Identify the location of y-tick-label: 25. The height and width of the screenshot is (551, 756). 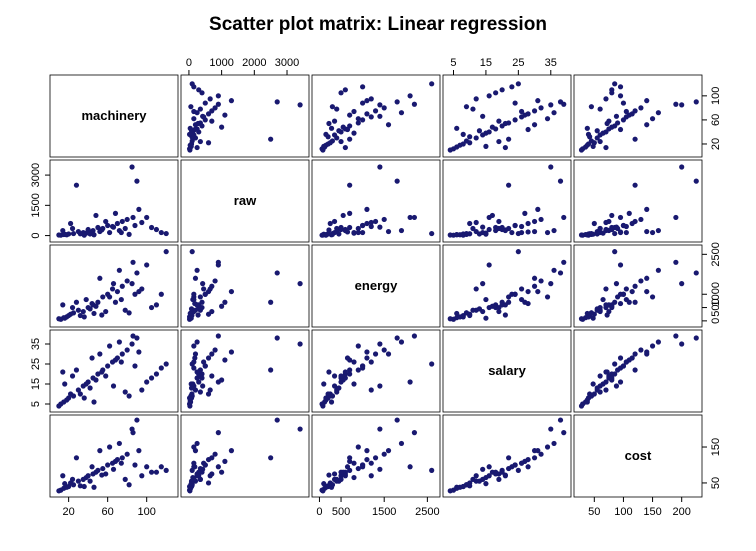
(36, 364).